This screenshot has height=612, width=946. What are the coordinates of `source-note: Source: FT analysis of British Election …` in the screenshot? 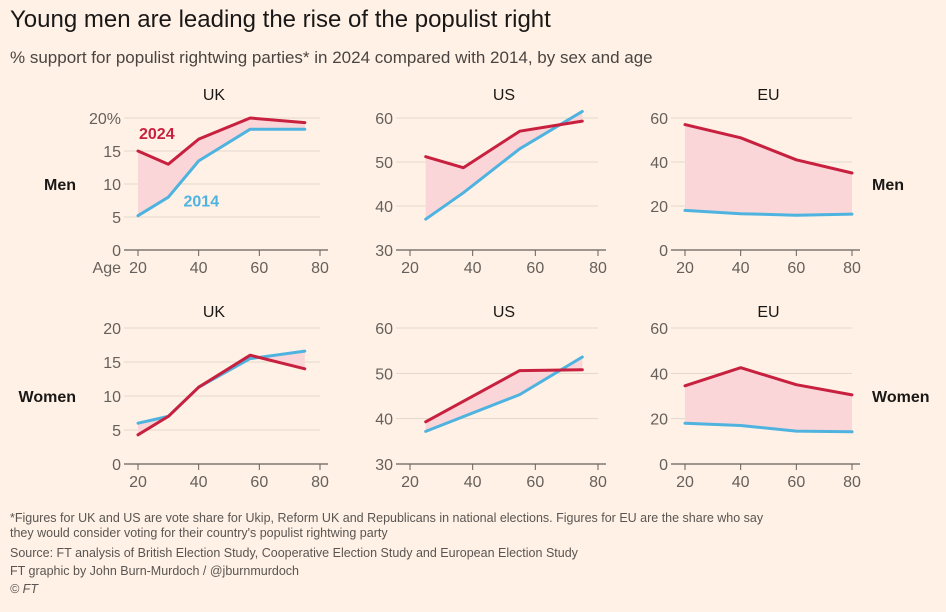 It's located at (294, 553).